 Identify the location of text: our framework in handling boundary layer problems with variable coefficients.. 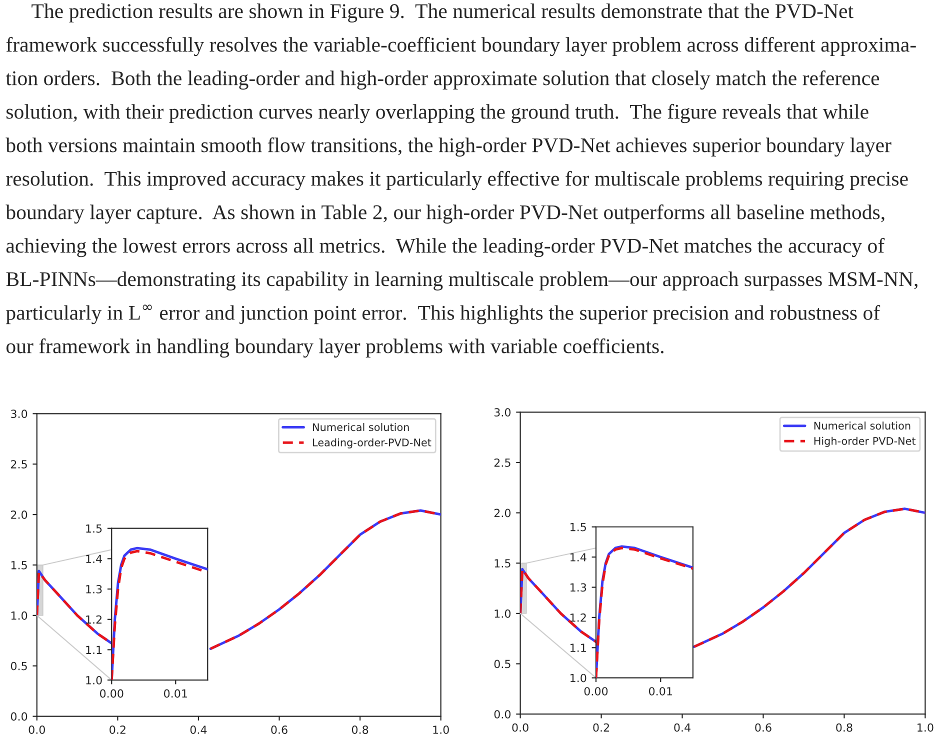
(335, 348).